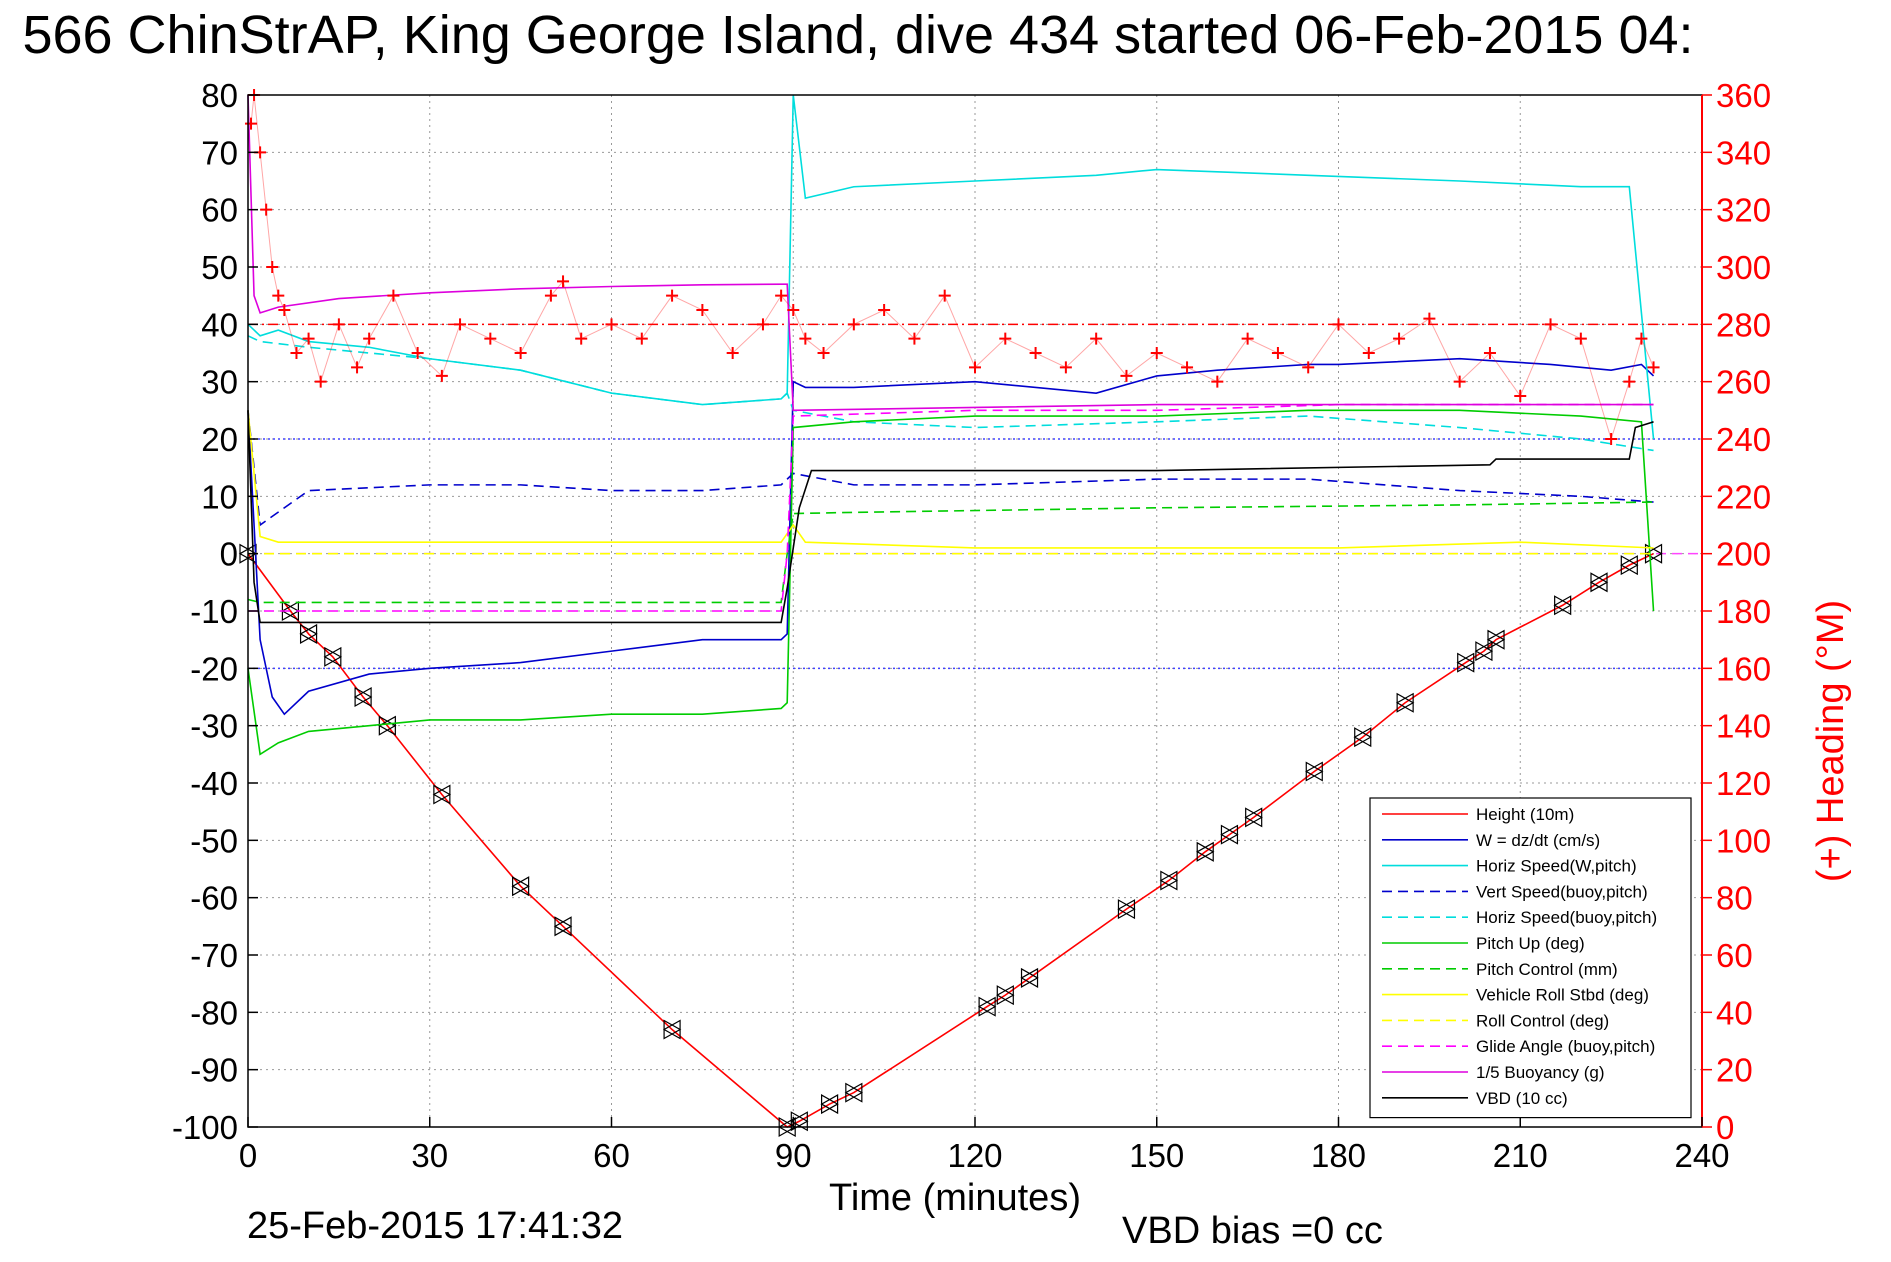 This screenshot has width=1891, height=1262. I want to click on y2-tick-label: 180, so click(1743, 611).